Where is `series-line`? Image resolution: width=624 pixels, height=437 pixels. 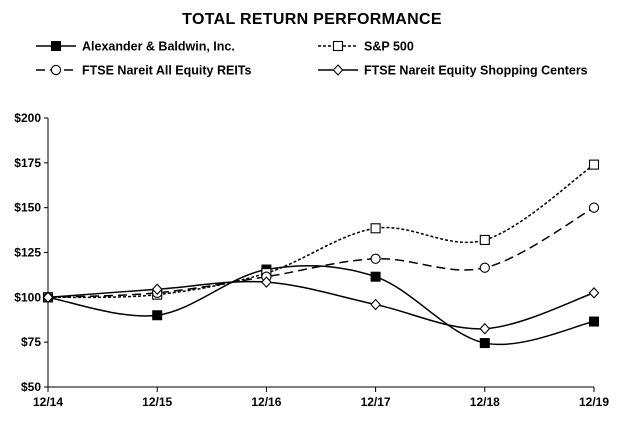 series-line is located at coordinates (321, 305).